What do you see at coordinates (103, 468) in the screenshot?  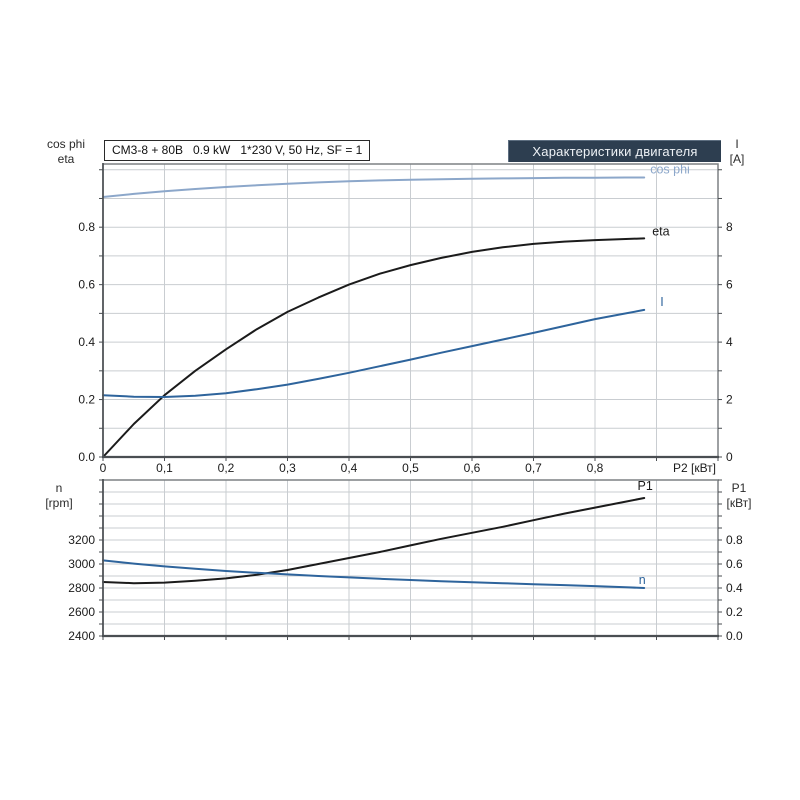 I see `x-axis-tick-label: 0` at bounding box center [103, 468].